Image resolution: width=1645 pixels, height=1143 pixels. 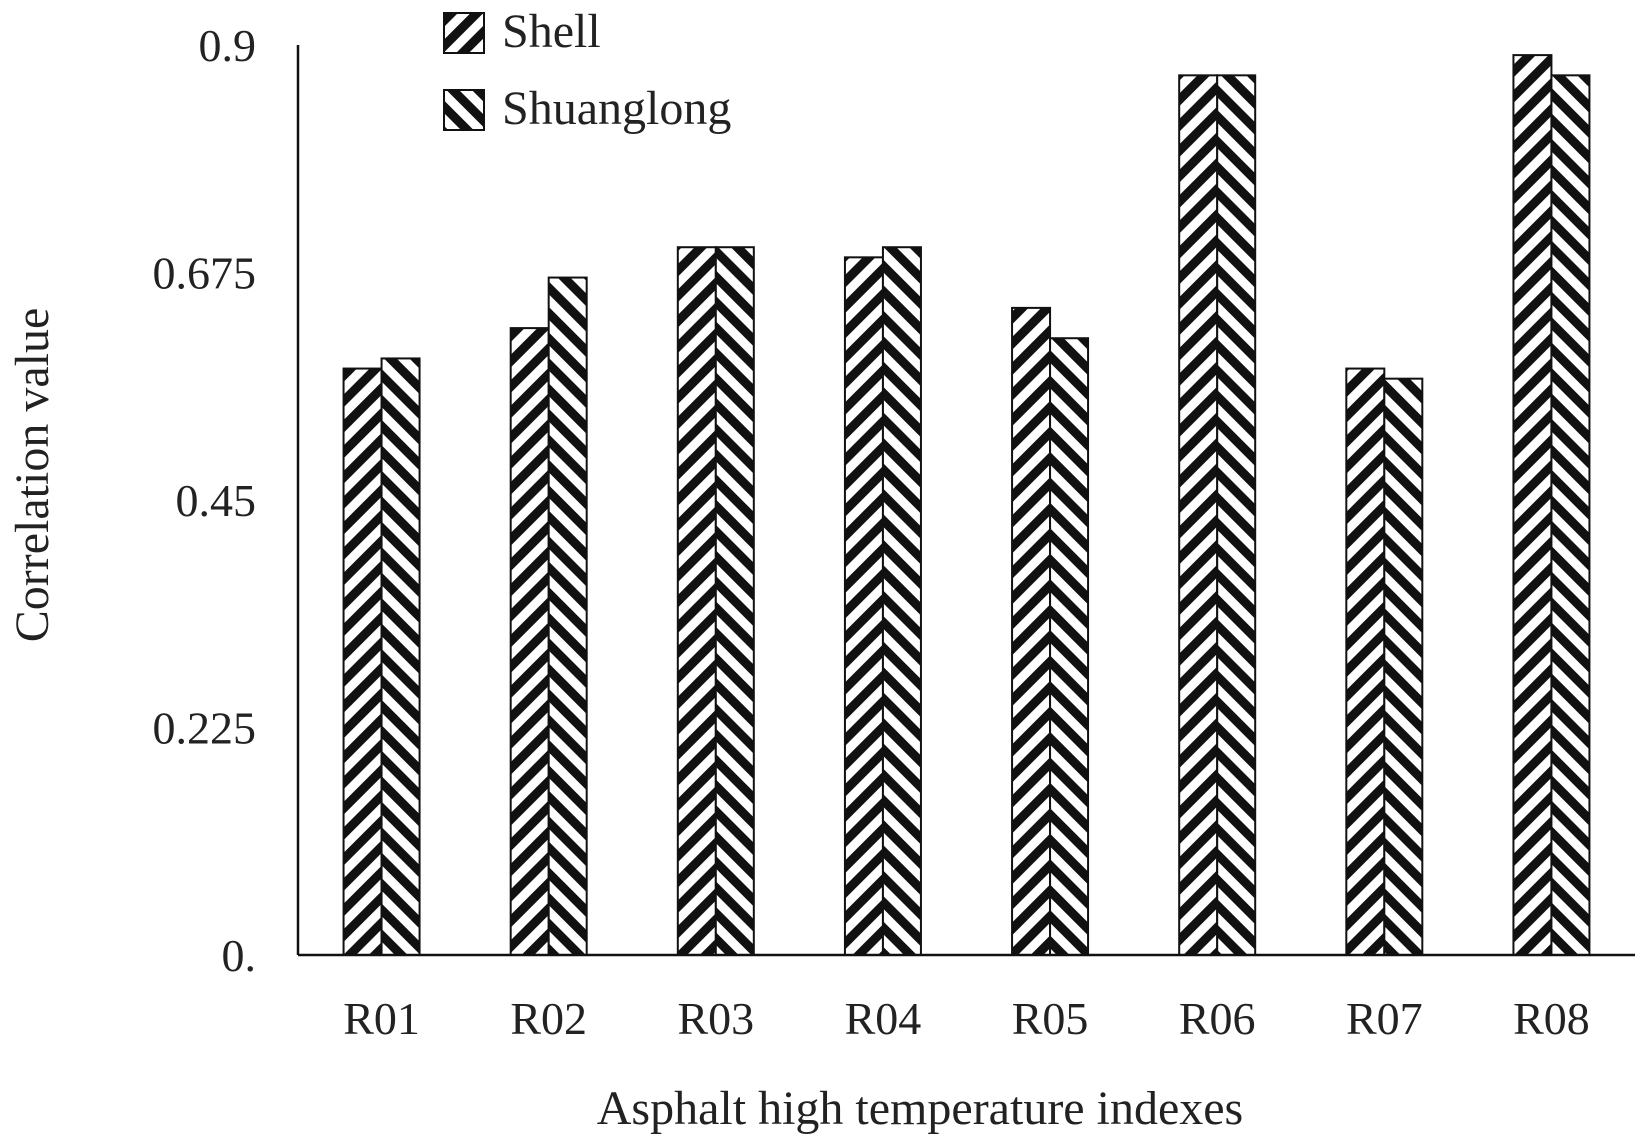 What do you see at coordinates (1365, 661) in the screenshot?
I see `bar-shell-r07` at bounding box center [1365, 661].